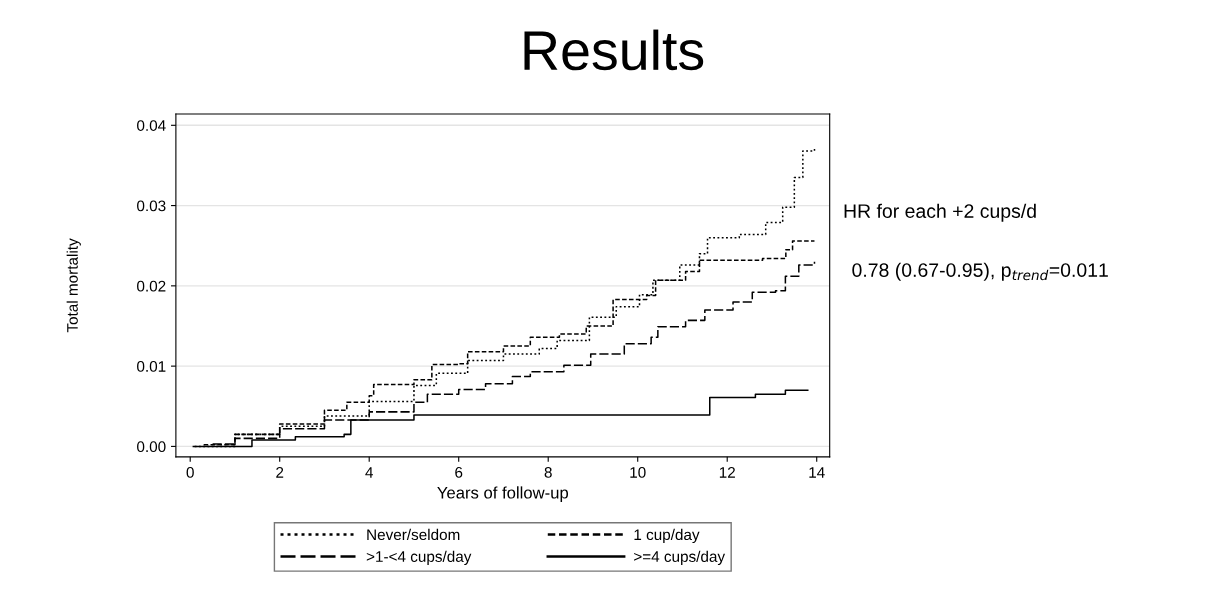  I want to click on text: HR for each +2 cups/d, so click(940, 212).